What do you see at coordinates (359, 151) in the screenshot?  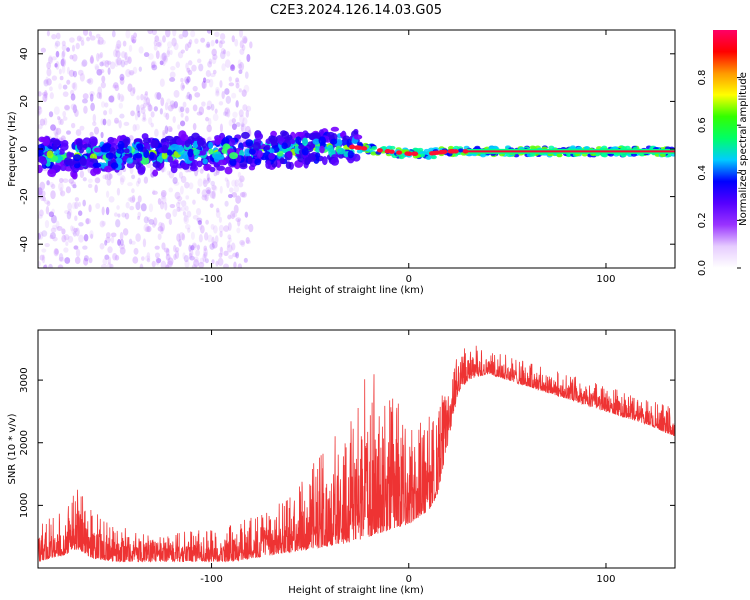 I see `spectrogram-ridge-point` at bounding box center [359, 151].